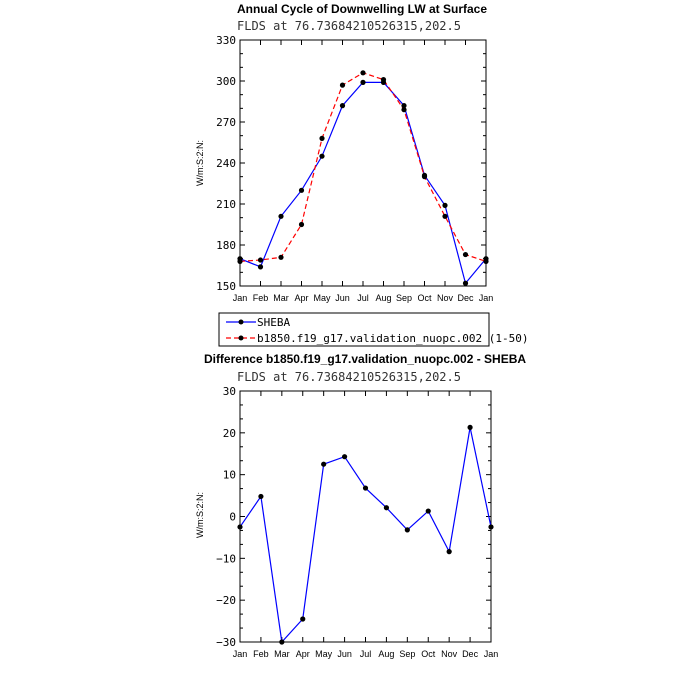 Image resolution: width=700 pixels, height=700 pixels. What do you see at coordinates (322, 298) in the screenshot?
I see `chart1-xtick-label: May` at bounding box center [322, 298].